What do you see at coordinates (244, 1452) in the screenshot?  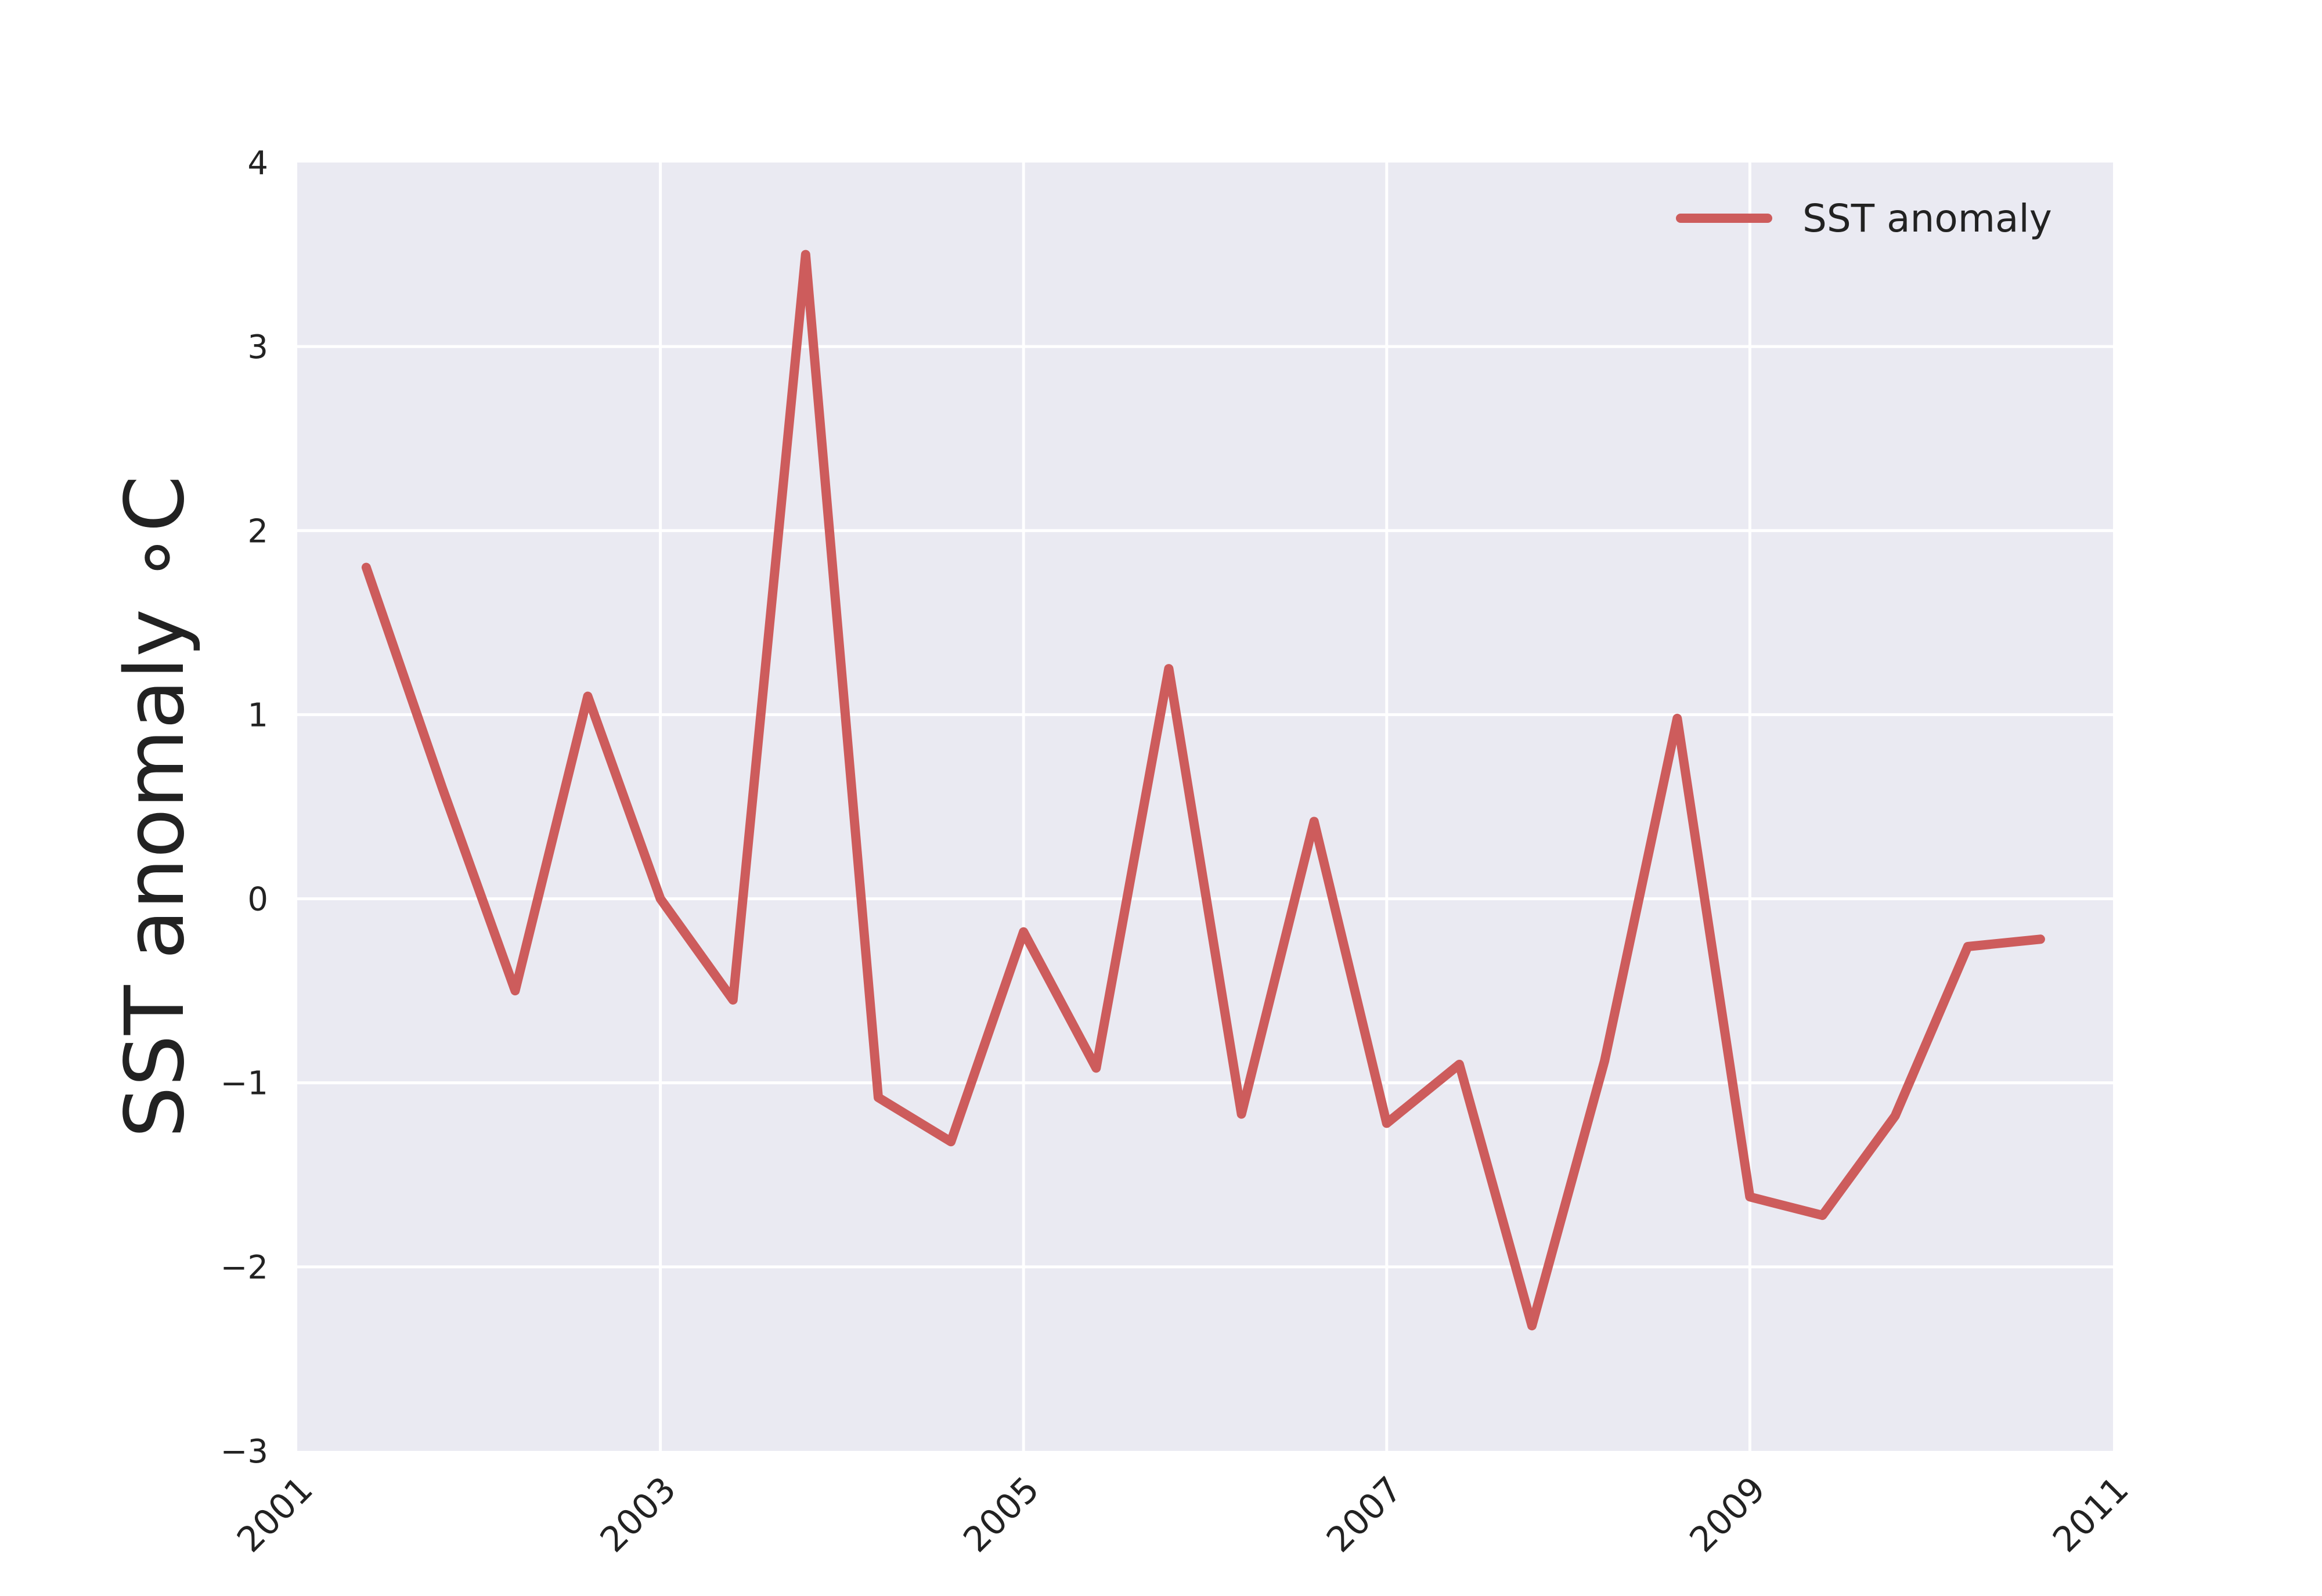 I see `y-tick-label: −3` at bounding box center [244, 1452].